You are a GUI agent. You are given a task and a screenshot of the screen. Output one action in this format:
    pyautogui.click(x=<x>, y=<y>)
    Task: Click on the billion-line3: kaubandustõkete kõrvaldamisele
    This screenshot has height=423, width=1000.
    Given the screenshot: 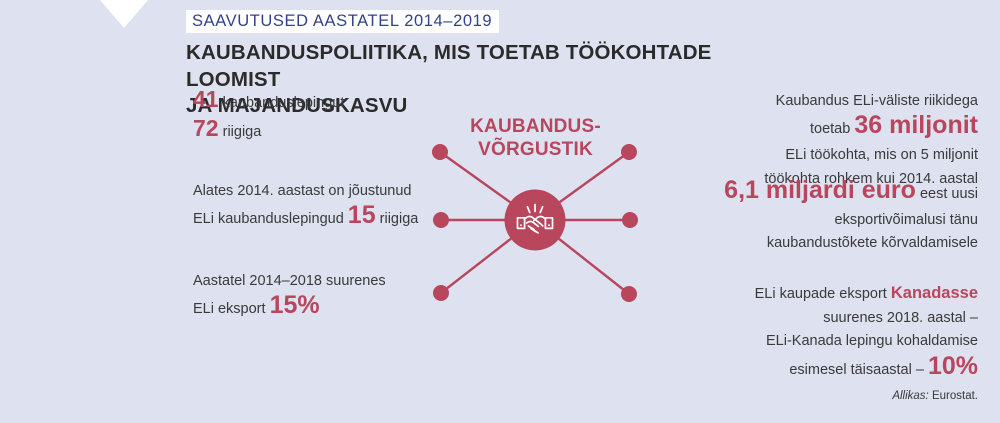 What is the action you would take?
    pyautogui.click(x=872, y=243)
    